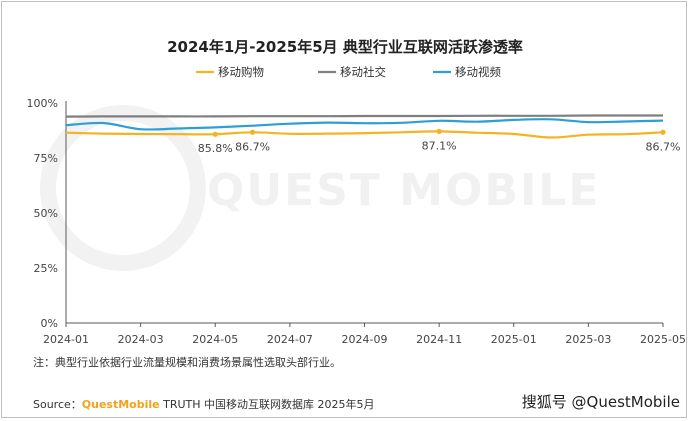 The width and height of the screenshot is (690, 421). I want to click on legend-label-1: 移动社交, so click(363, 72).